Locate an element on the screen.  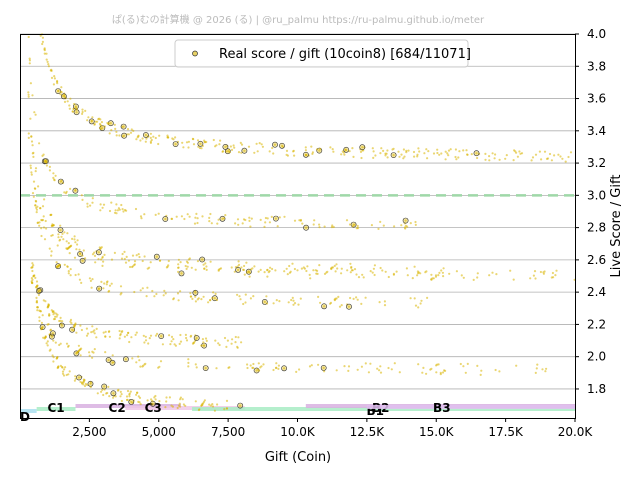
rank-band-label: C3 is located at coordinates (153, 408).